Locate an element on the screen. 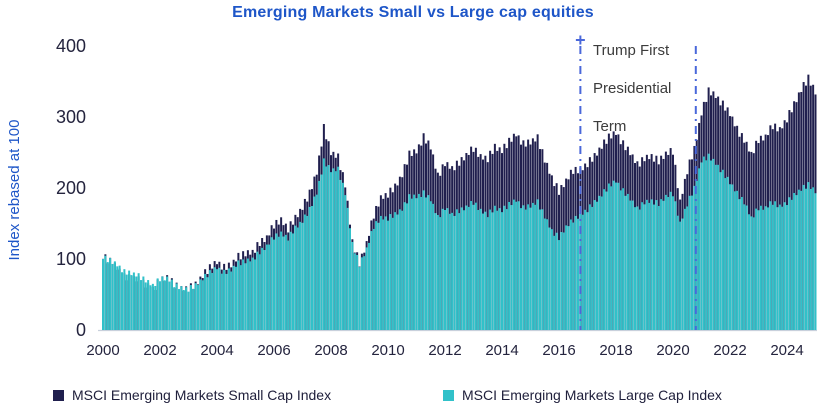  event-annotation: Trump First Presidential Term is located at coordinates (632, 89).